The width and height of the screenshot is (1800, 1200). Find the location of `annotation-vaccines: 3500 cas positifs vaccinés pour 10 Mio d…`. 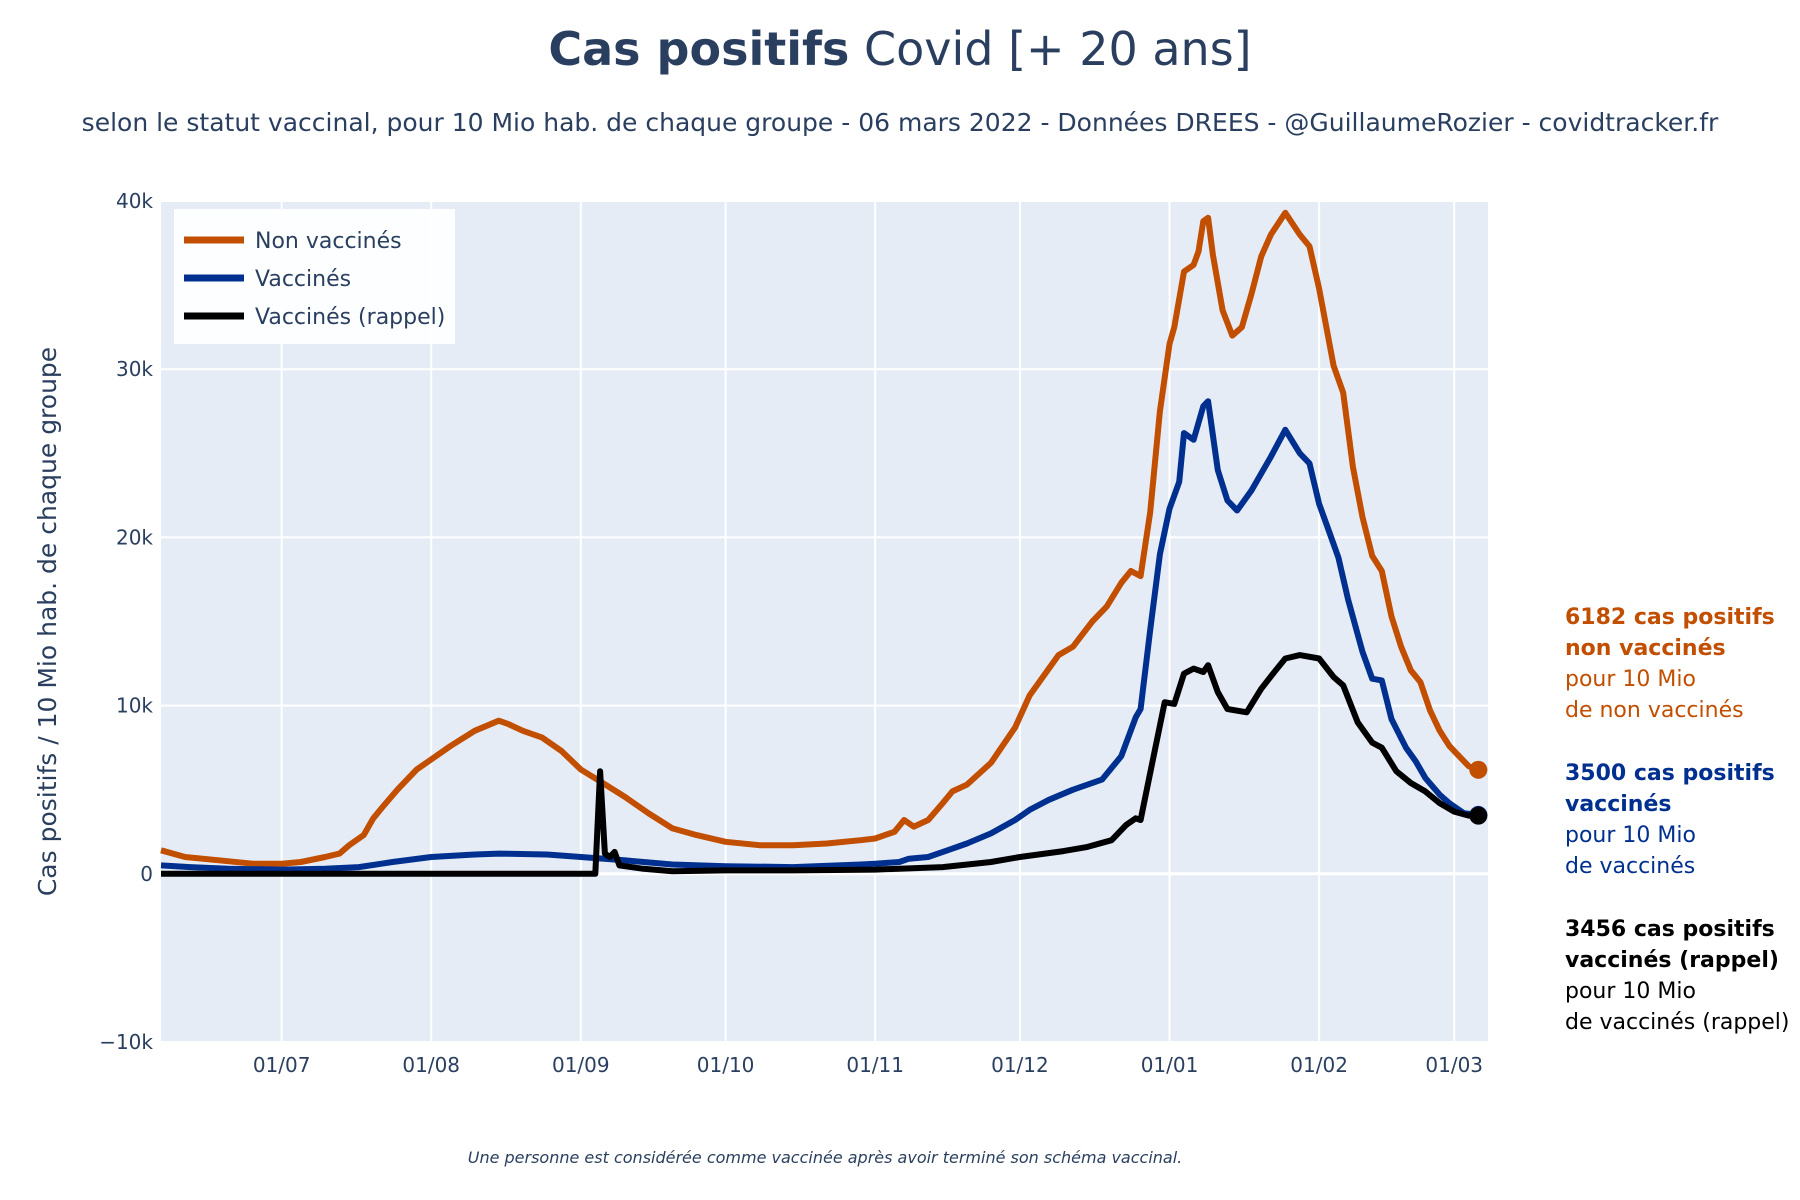

annotation-vaccines: 3500 cas positifs vaccinés pour 10 Mio d… is located at coordinates (1670, 820).